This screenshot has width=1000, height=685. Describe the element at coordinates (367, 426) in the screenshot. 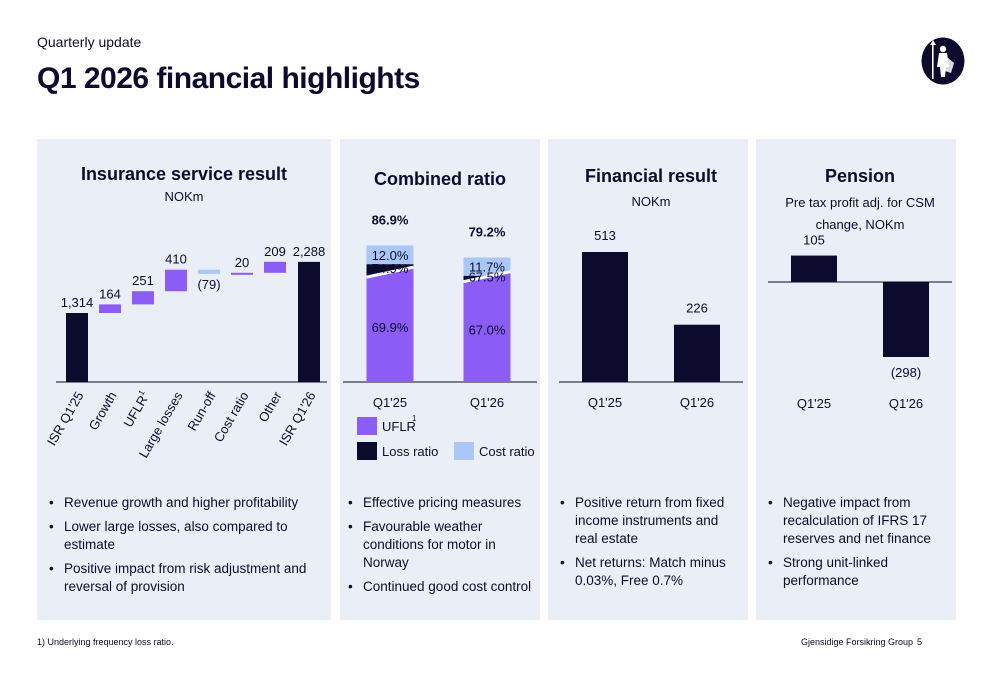

I see `legend-swatch-uflr` at that location.